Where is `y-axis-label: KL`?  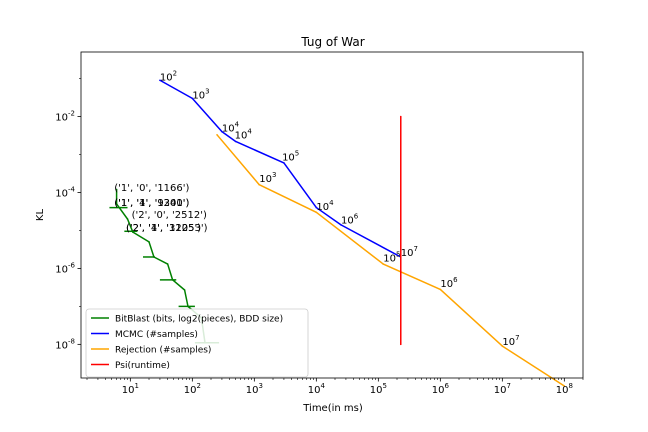
y-axis-label: KL is located at coordinates (40, 215).